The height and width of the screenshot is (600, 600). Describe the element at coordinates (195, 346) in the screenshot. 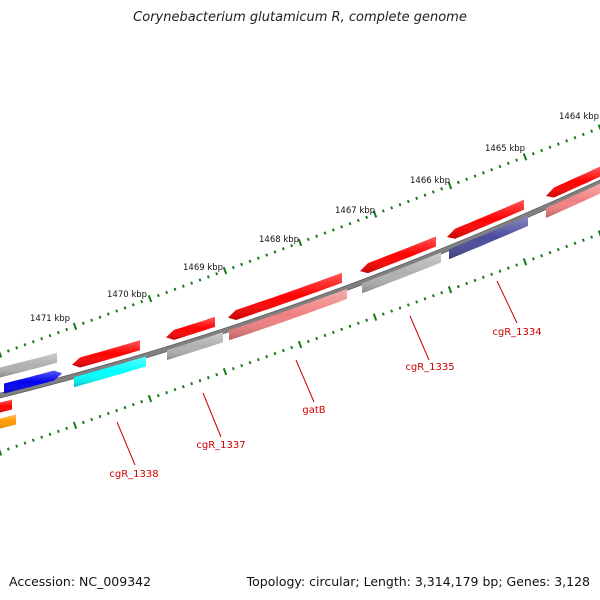

I see `gene-gray-cgR-1337-shade` at that location.